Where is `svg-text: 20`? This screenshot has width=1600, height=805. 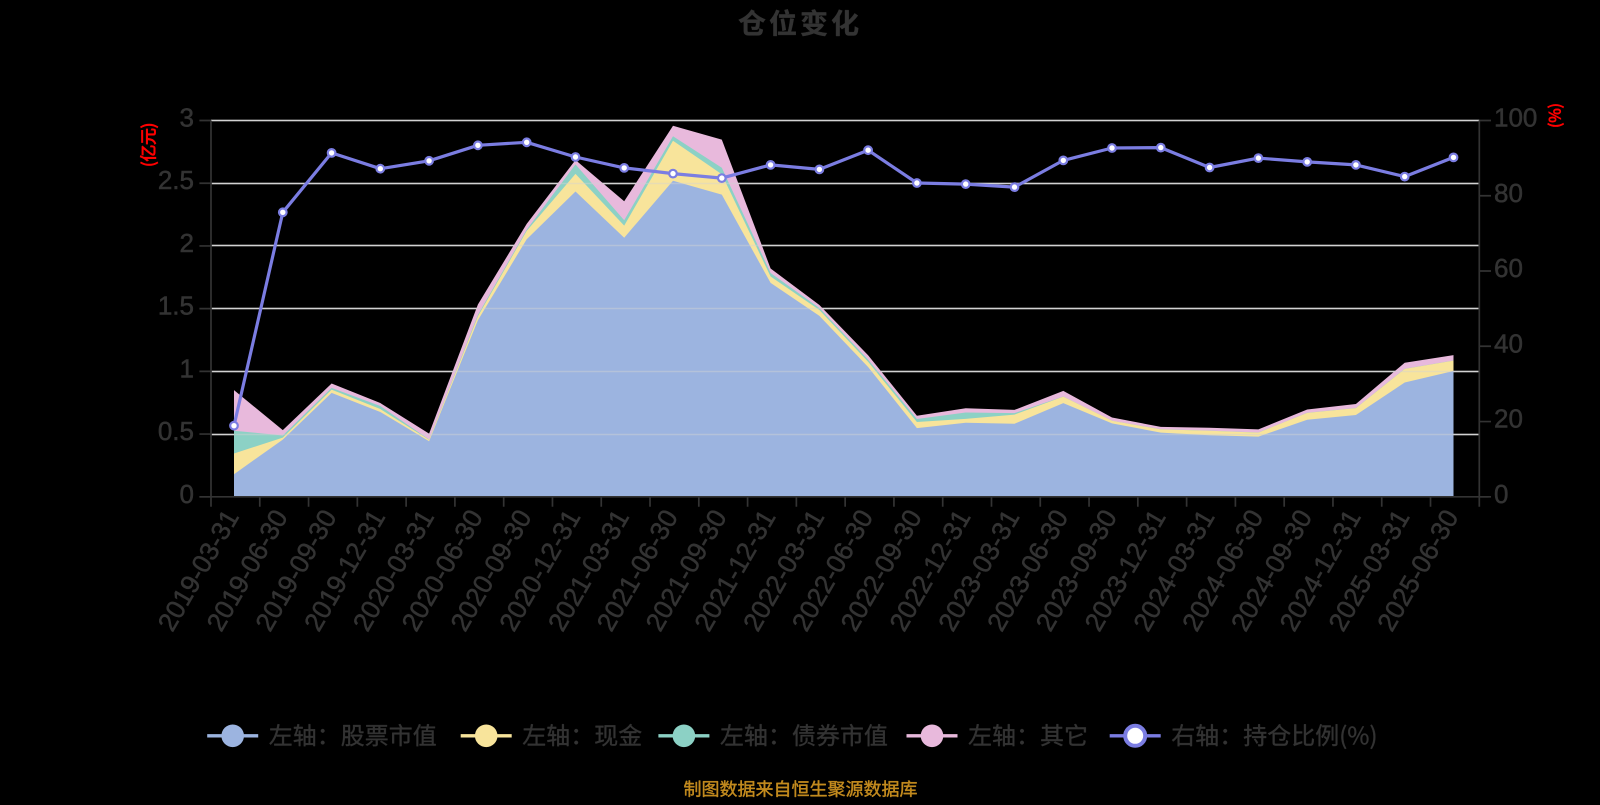 svg-text: 20 is located at coordinates (1508, 419).